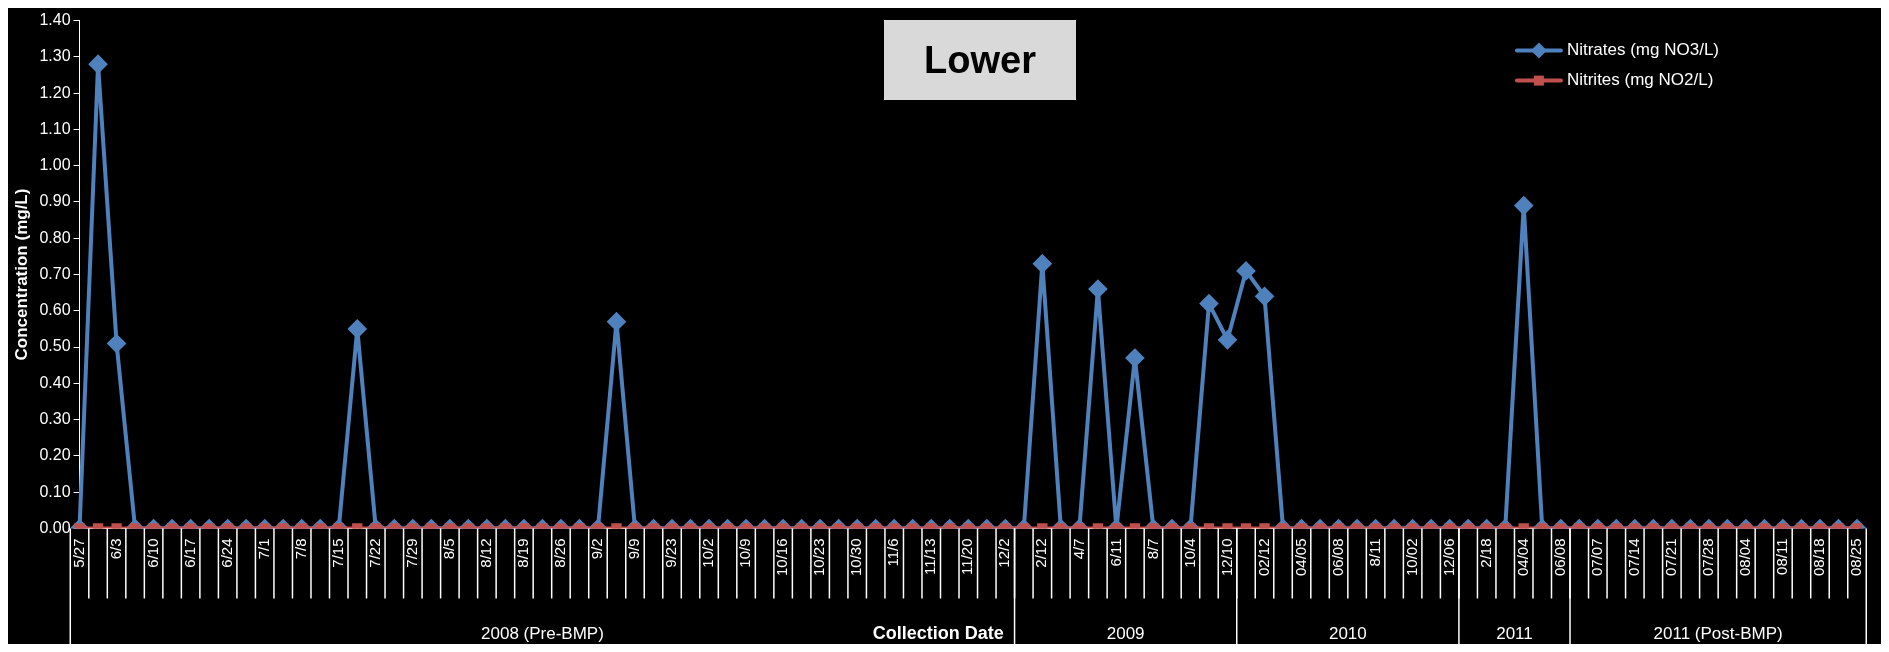 The width and height of the screenshot is (1889, 652). I want to click on x-tick-label: 10/9, so click(745, 553).